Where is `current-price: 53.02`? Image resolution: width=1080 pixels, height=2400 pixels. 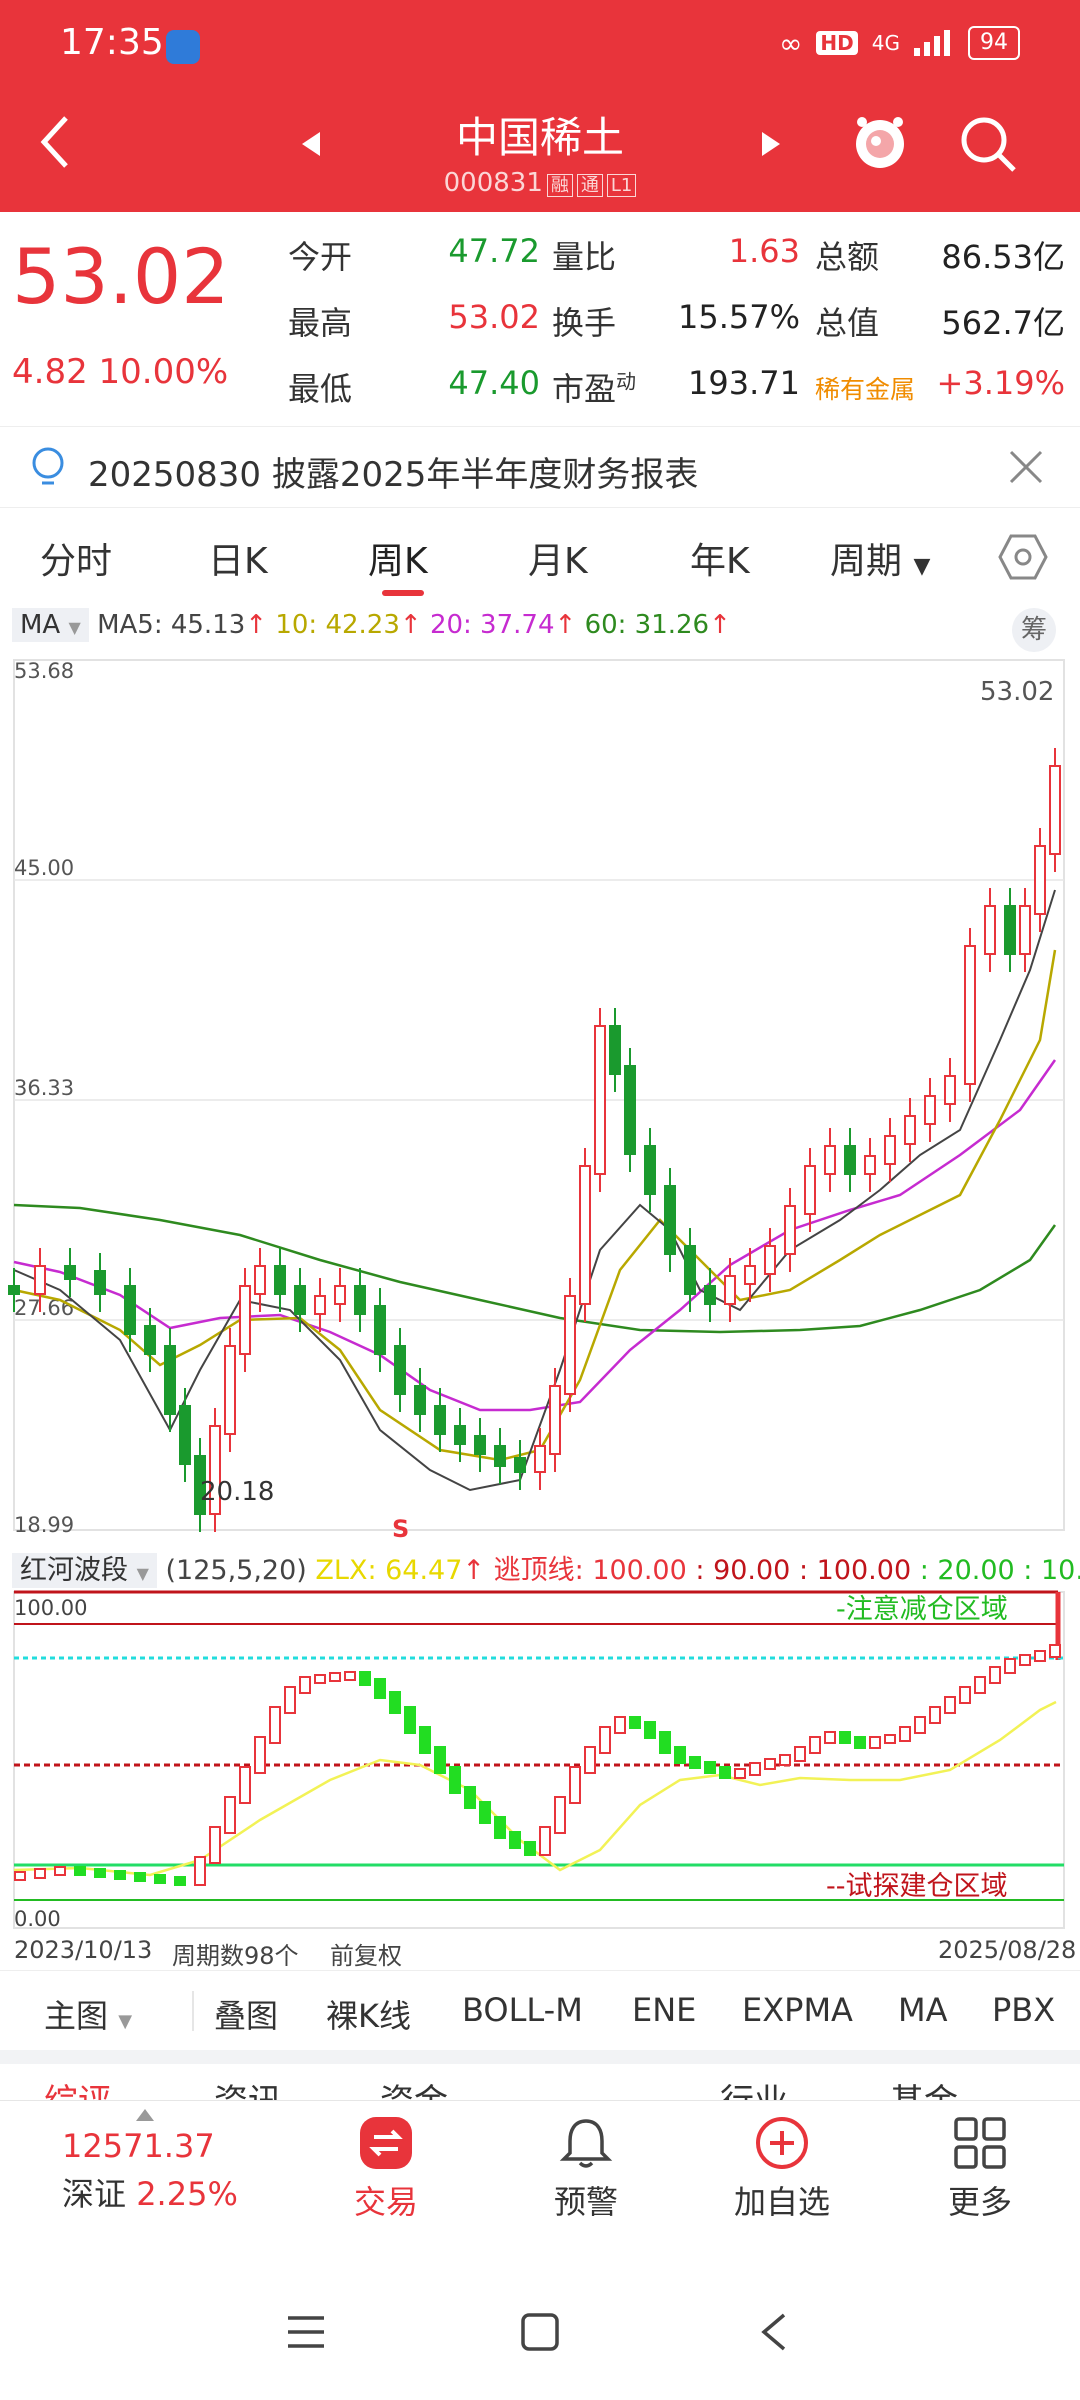 current-price: 53.02 is located at coordinates (121, 276).